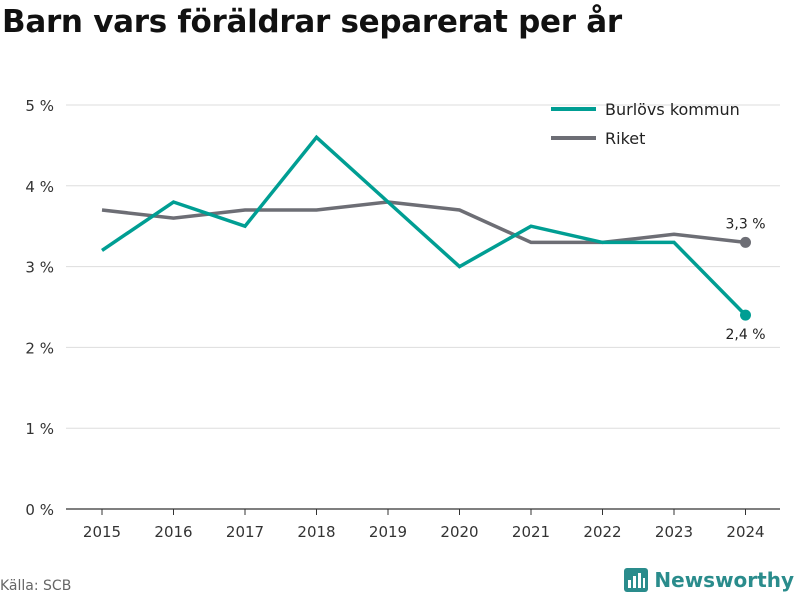  What do you see at coordinates (39, 268) in the screenshot?
I see `y-tick-label: 3 %` at bounding box center [39, 268].